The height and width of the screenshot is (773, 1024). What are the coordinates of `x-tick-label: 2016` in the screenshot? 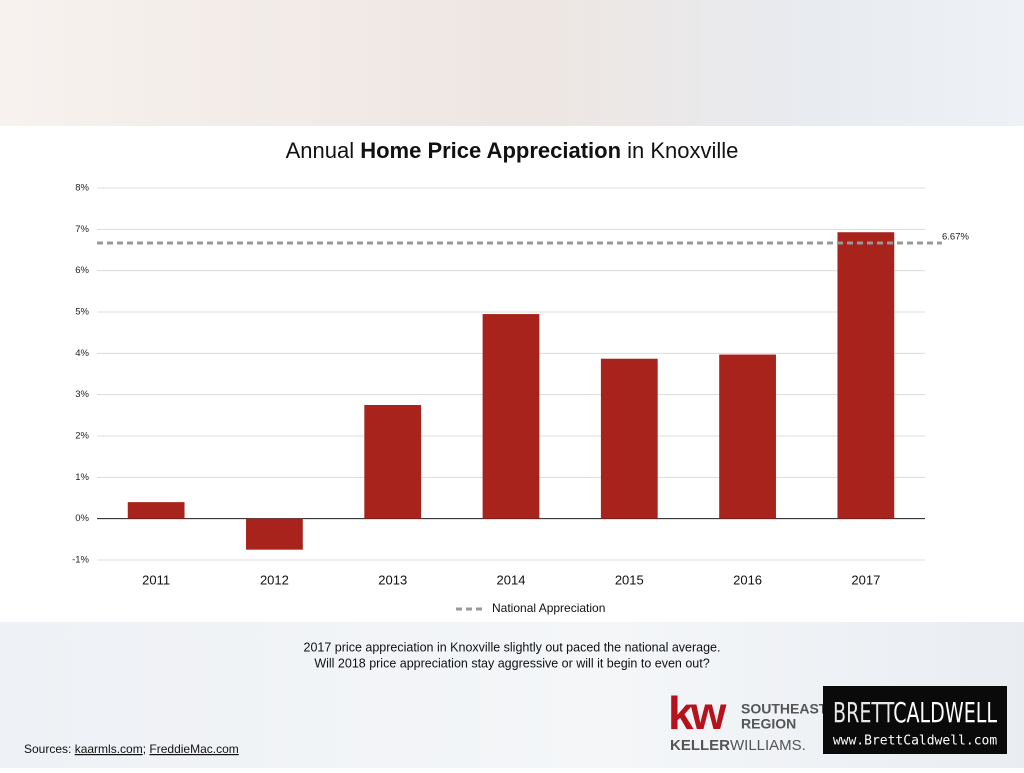 It's located at (747, 579).